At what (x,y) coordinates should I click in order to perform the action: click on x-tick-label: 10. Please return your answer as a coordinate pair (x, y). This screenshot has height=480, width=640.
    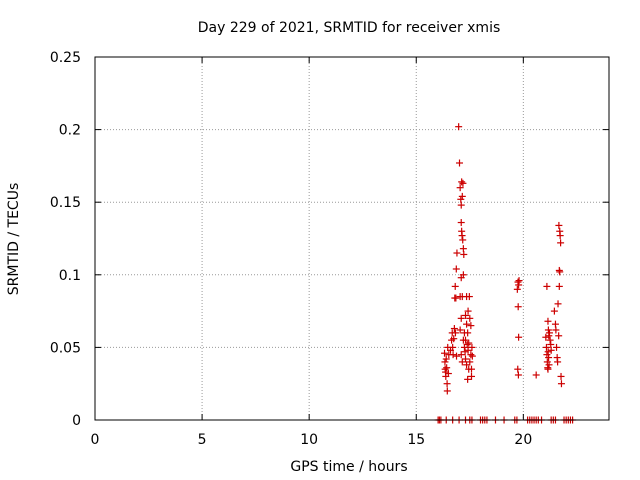
    Looking at the image, I should click on (309, 440).